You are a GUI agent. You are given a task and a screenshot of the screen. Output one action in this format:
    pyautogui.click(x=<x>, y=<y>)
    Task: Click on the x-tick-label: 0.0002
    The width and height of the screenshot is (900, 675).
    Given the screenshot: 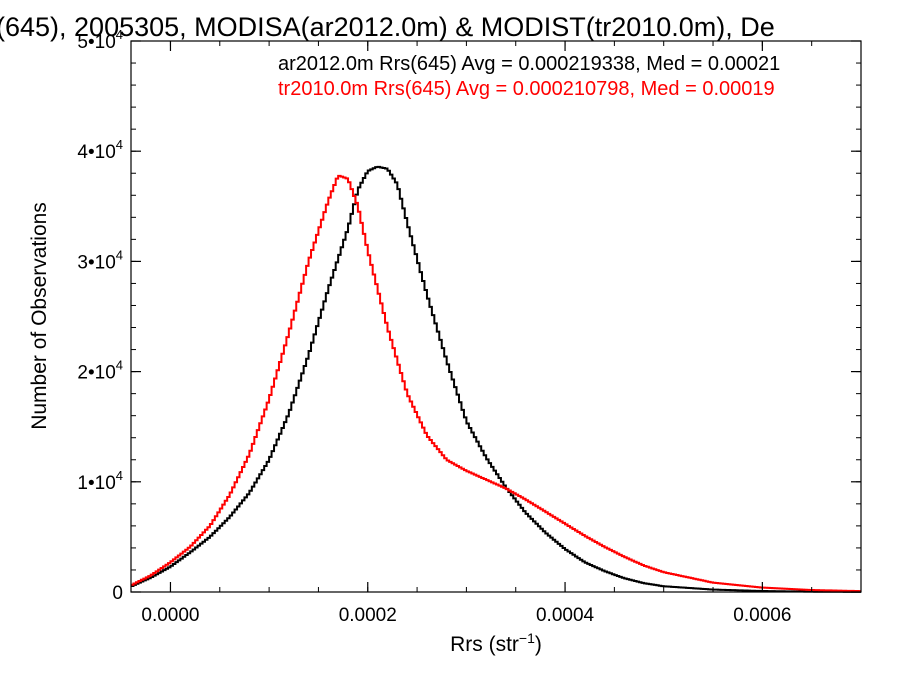 What is the action you would take?
    pyautogui.click(x=368, y=615)
    